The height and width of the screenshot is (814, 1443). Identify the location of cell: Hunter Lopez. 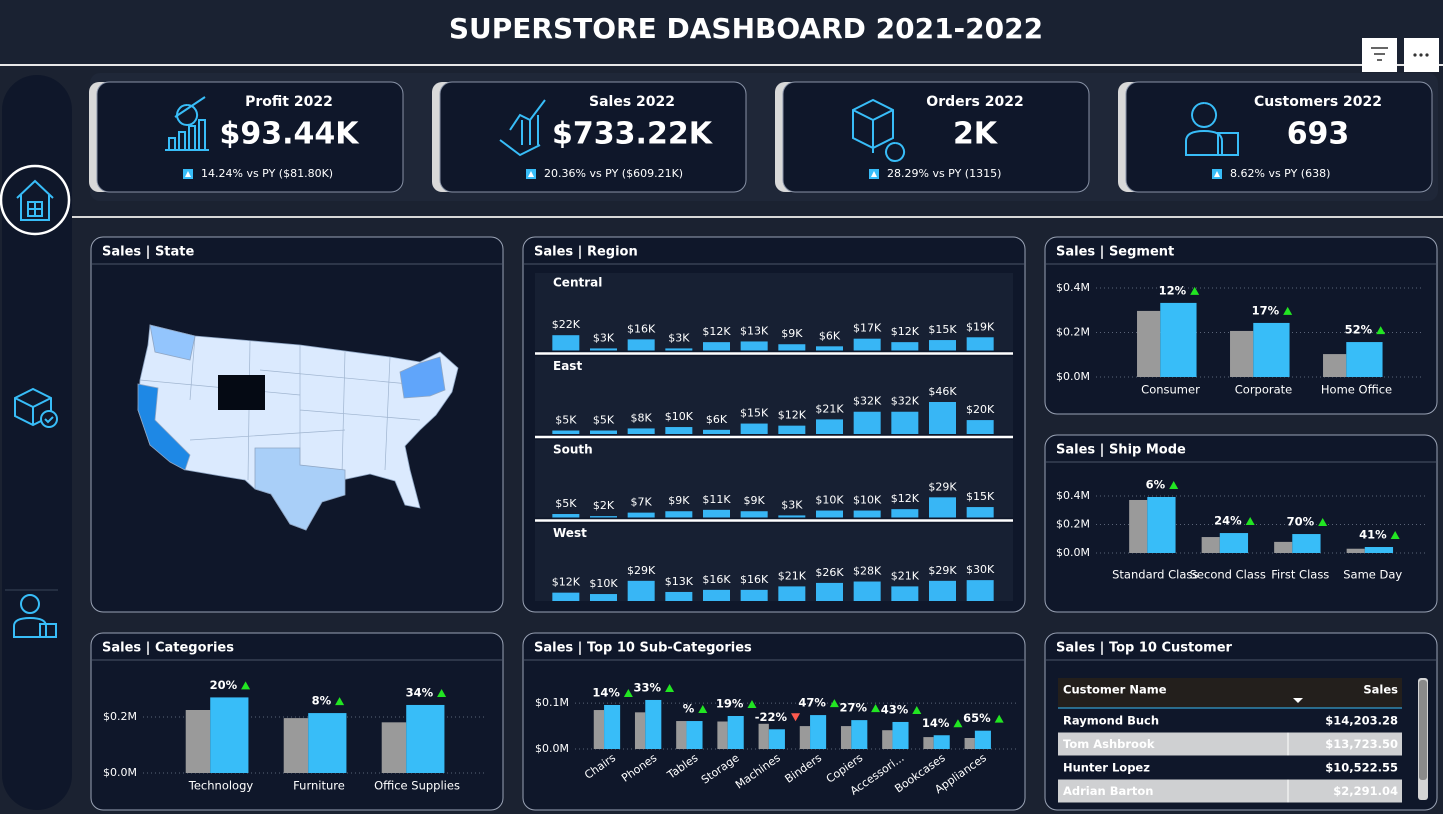
(1106, 768).